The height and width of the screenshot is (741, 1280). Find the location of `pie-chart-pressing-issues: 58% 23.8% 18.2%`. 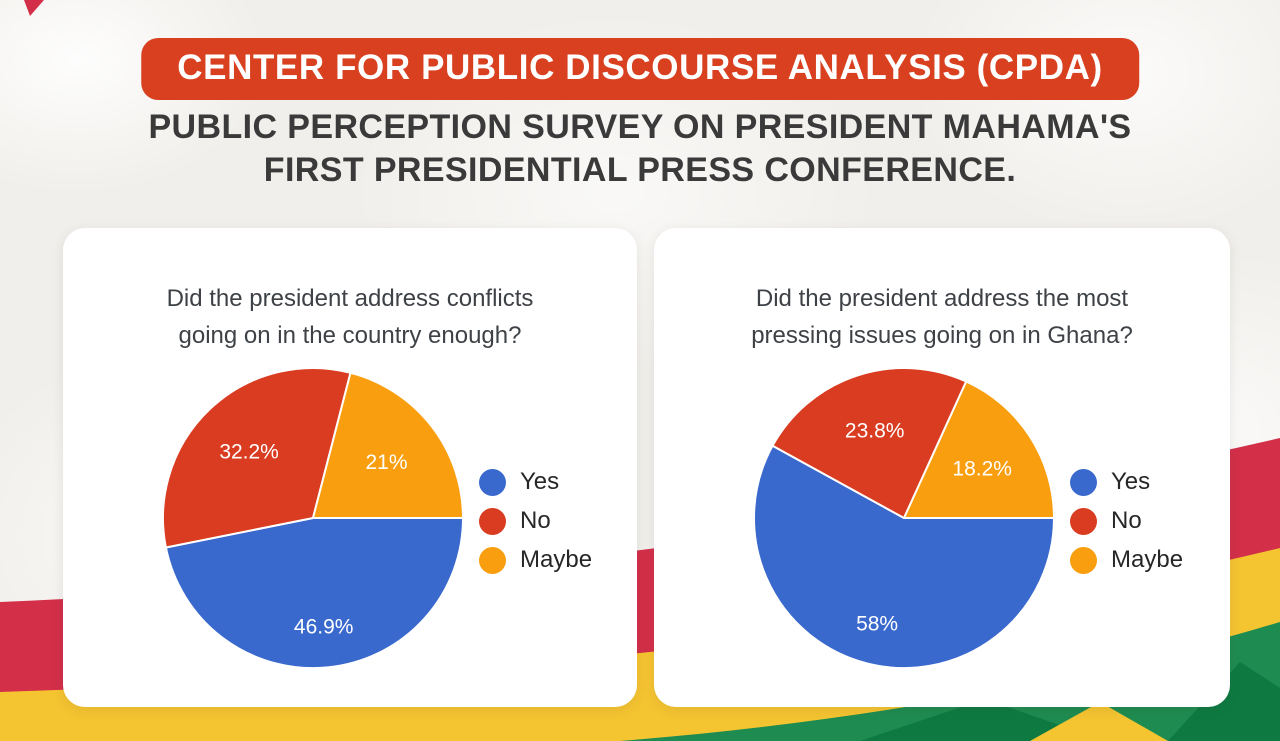

pie-chart-pressing-issues: 58% 23.8% 18.2% is located at coordinates (904, 518).